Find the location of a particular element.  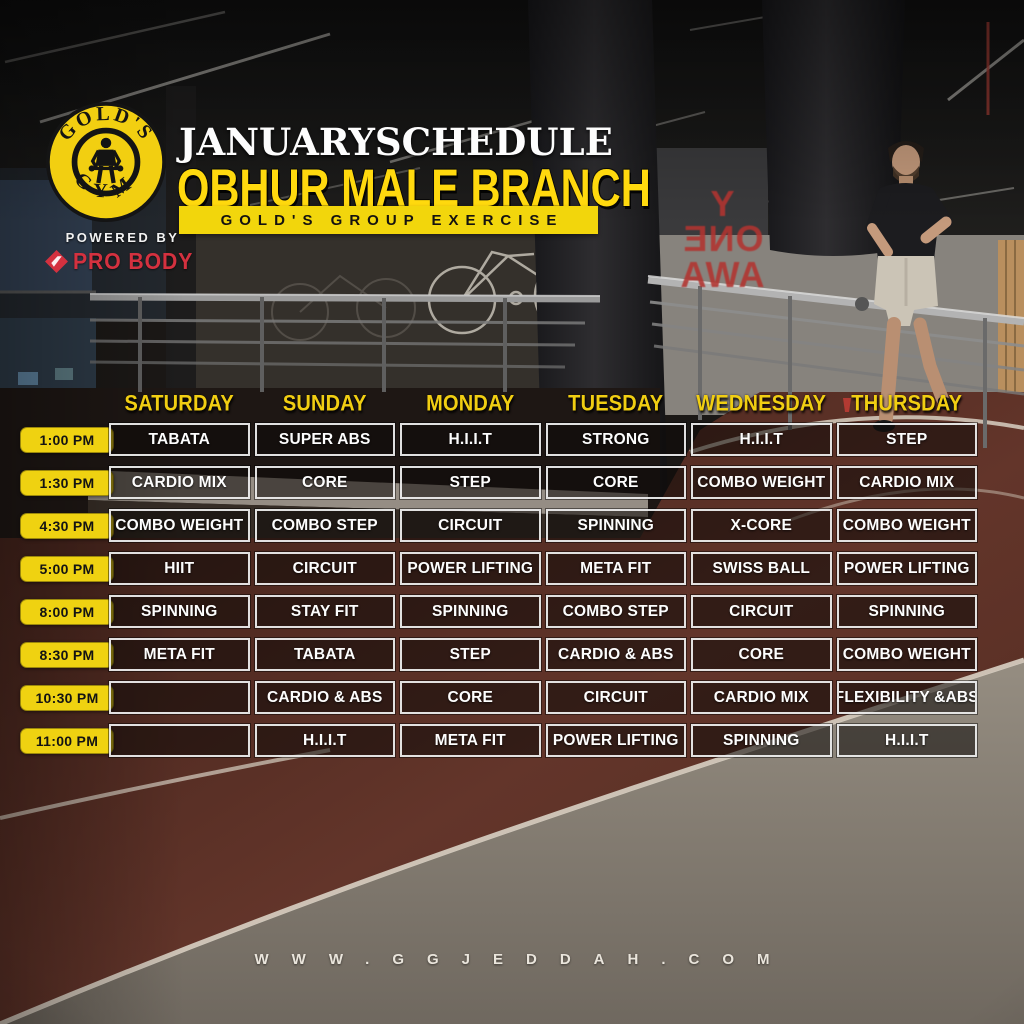

day-header-label: MONDAY is located at coordinates (470, 404).